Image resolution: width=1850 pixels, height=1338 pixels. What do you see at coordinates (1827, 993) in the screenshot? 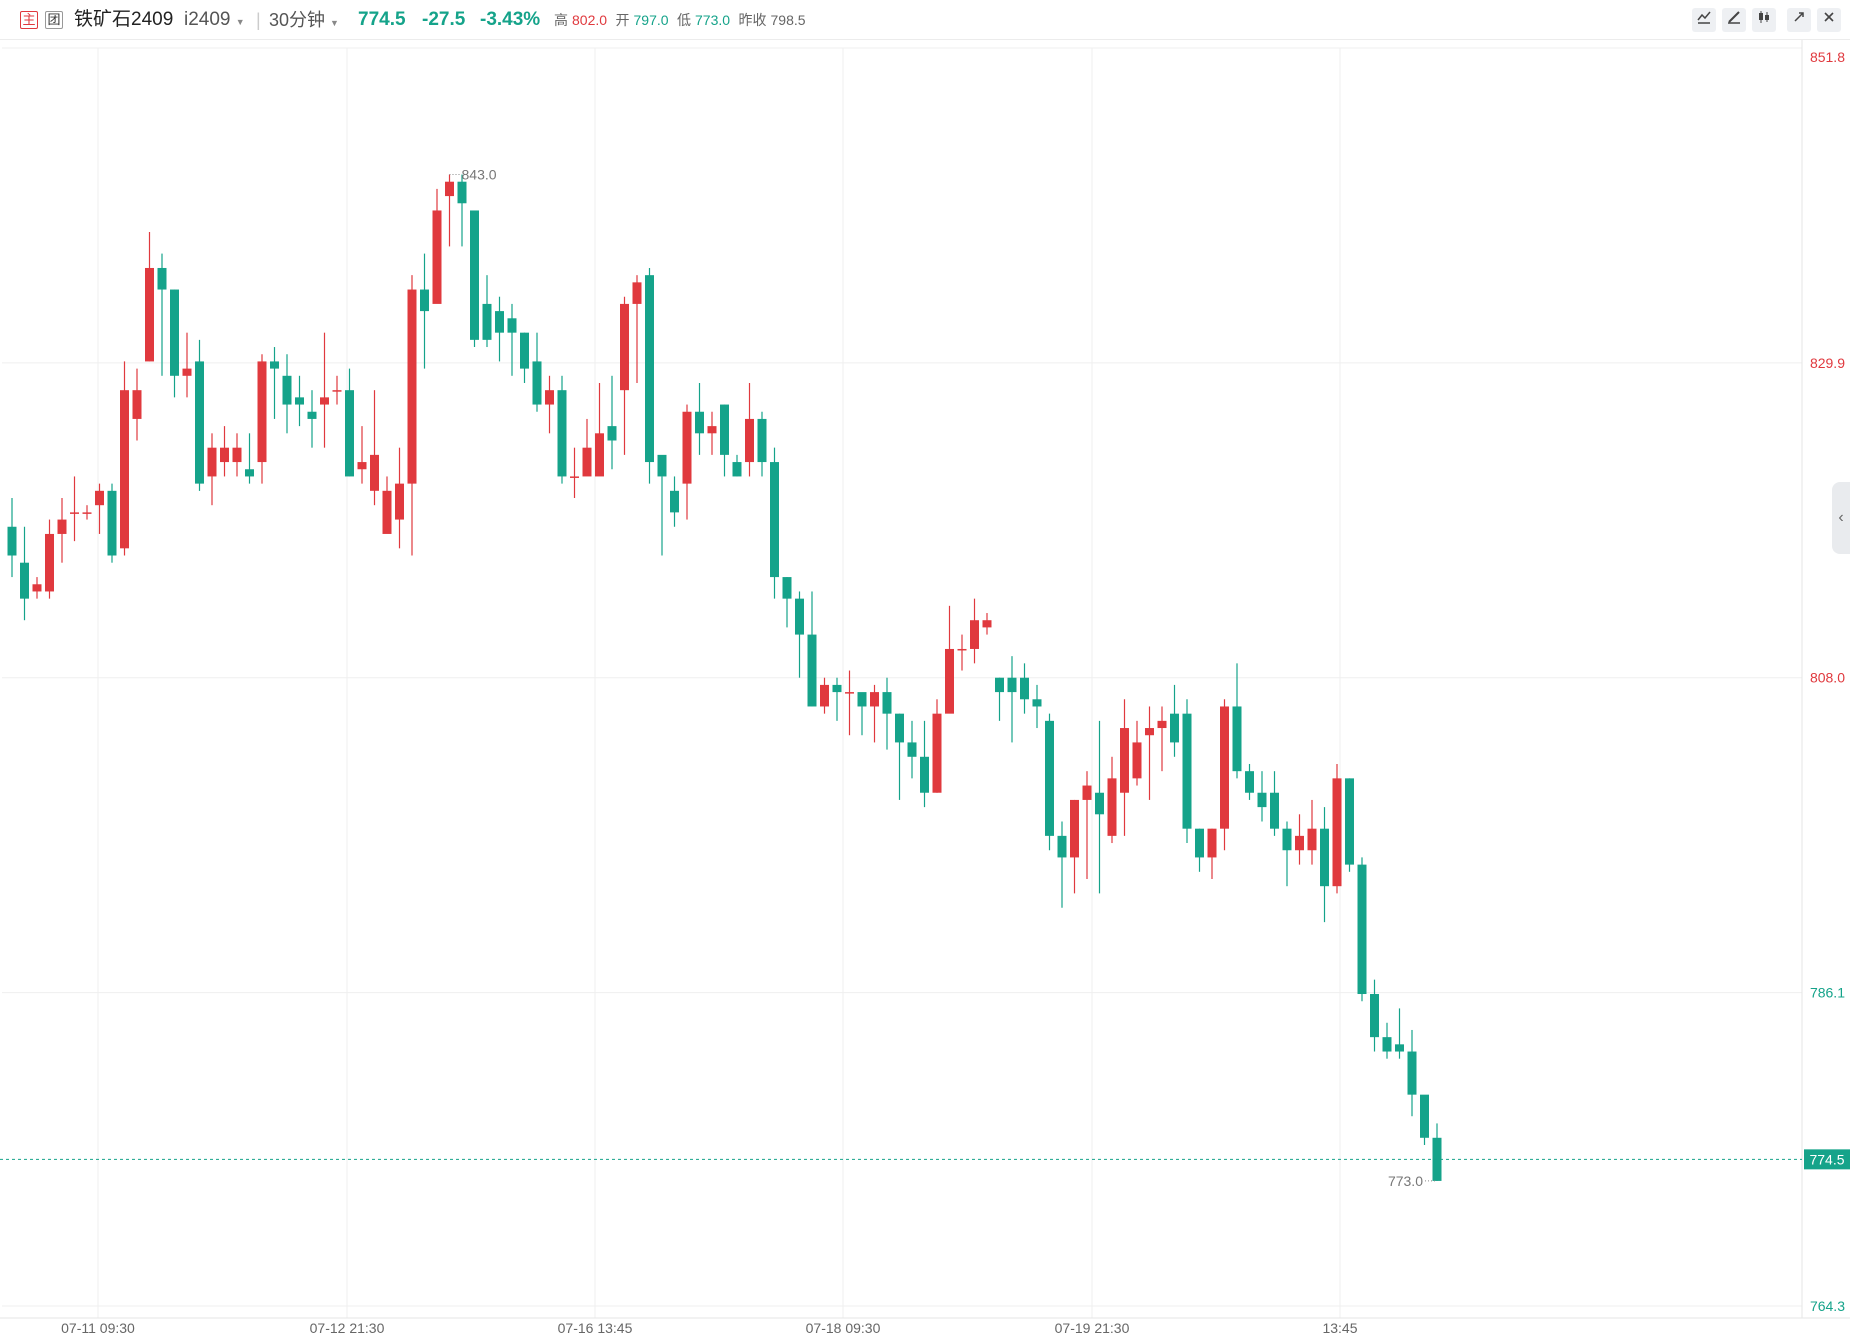
I see `y-tick-label: 786.1` at bounding box center [1827, 993].